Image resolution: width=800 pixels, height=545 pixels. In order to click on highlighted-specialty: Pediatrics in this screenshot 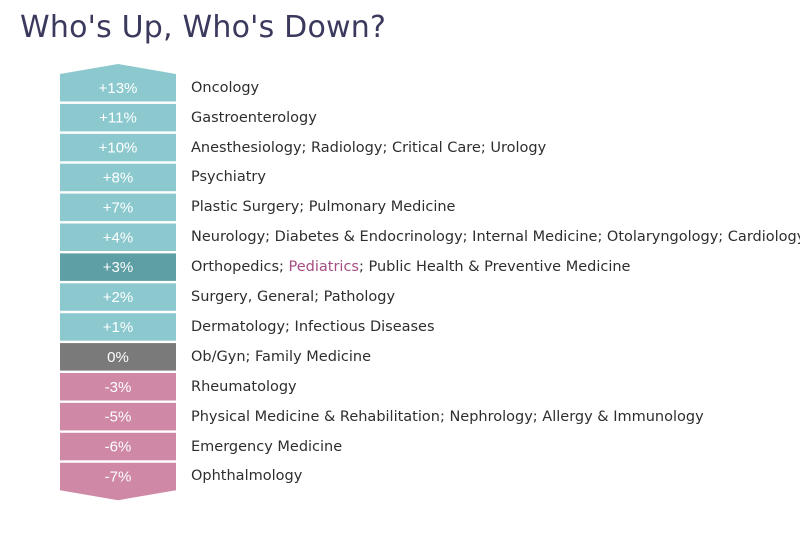, I will do `click(323, 267)`.